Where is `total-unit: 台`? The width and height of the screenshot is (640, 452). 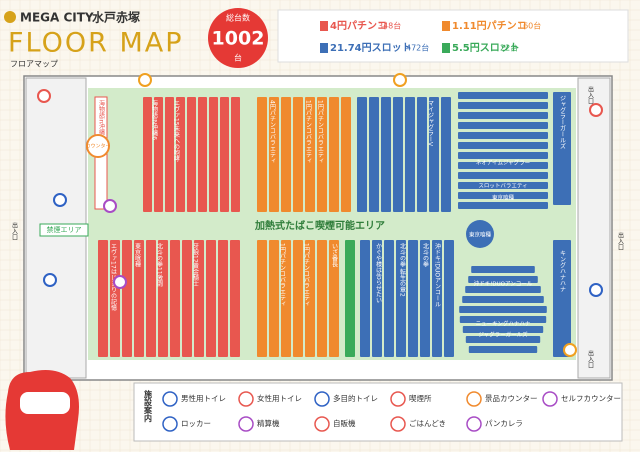 total-unit: 台 is located at coordinates (238, 58).